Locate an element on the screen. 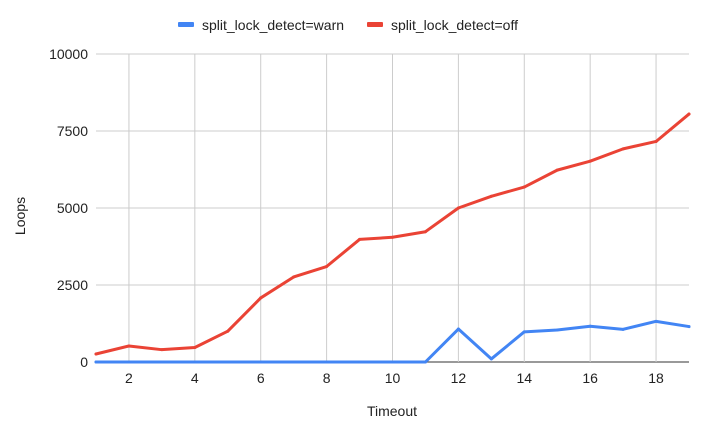 This screenshot has width=702, height=428. x-tick-label: 12 is located at coordinates (459, 378).